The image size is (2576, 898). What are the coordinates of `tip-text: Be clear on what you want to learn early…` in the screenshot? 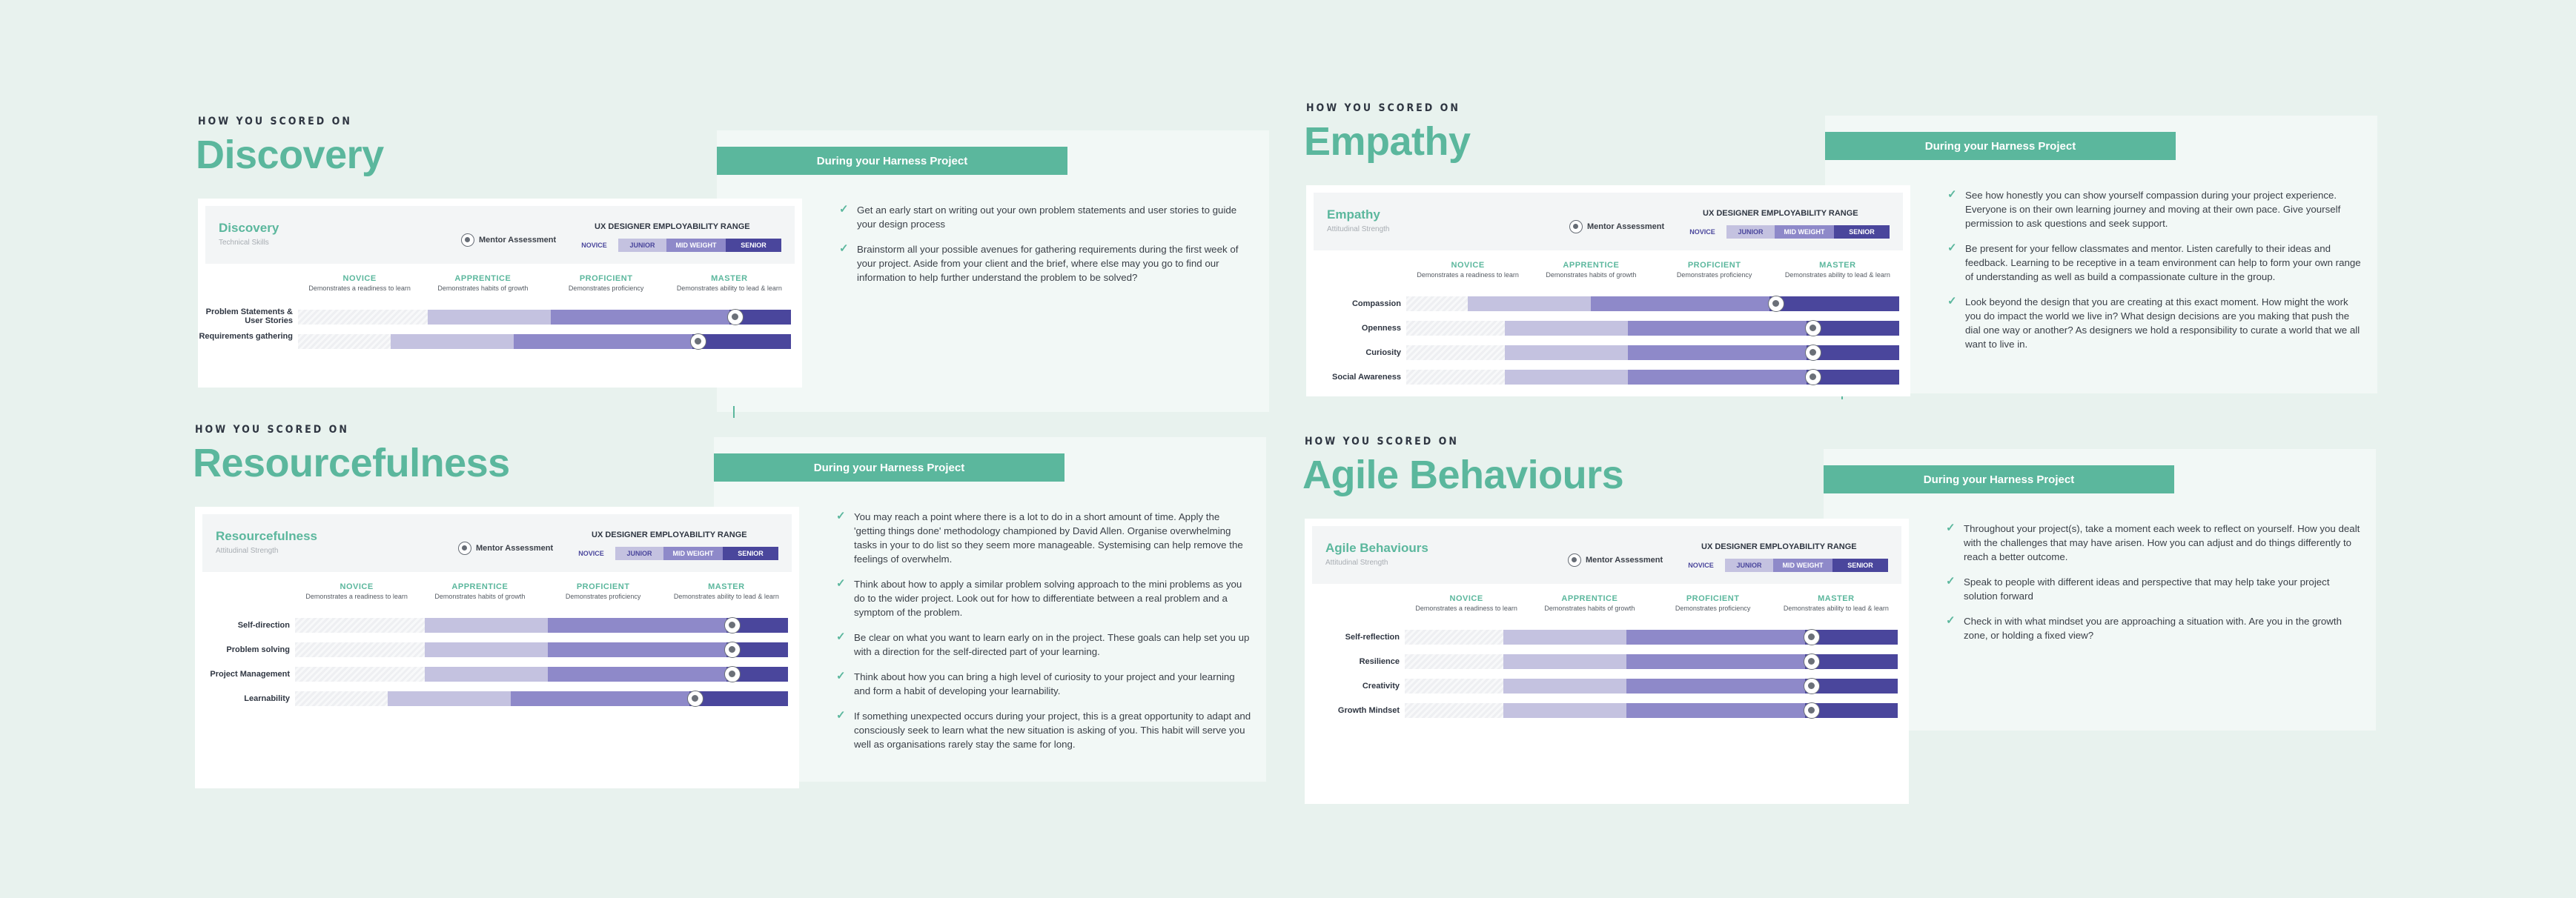 It's located at (1052, 644).